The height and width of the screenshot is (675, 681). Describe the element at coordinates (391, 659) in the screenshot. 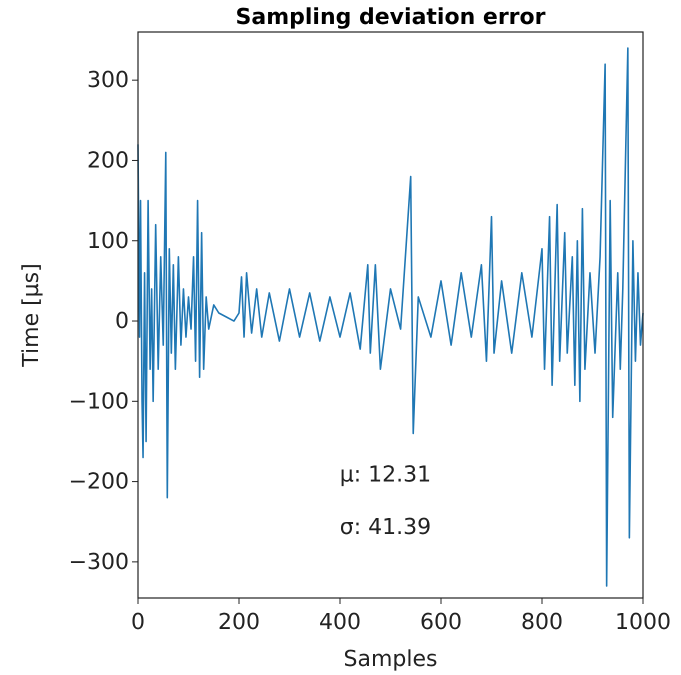

I see `x-axis-title: Samples` at that location.